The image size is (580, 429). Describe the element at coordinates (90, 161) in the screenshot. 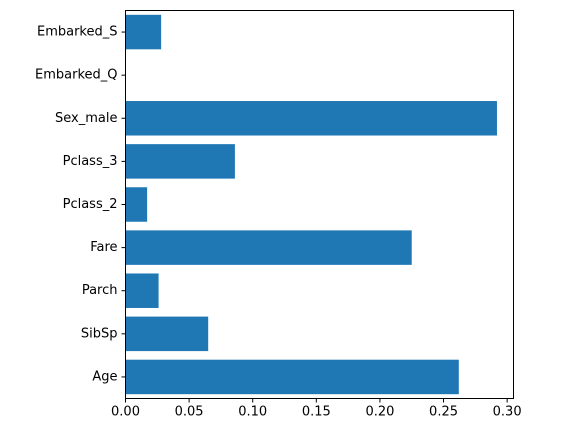

I see `y-tick-label: Pclass_3` at that location.